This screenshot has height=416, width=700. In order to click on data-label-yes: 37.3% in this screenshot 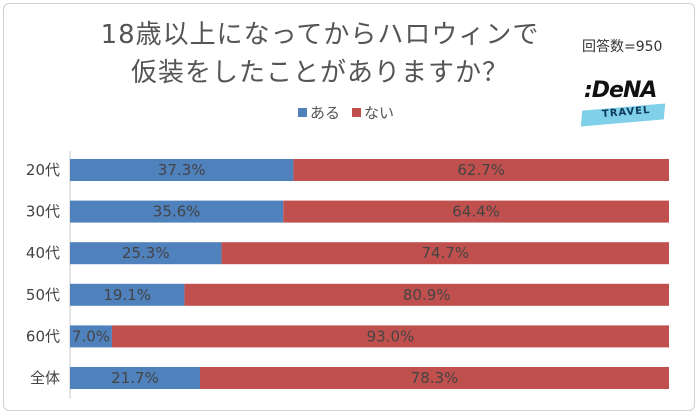, I will do `click(182, 170)`.